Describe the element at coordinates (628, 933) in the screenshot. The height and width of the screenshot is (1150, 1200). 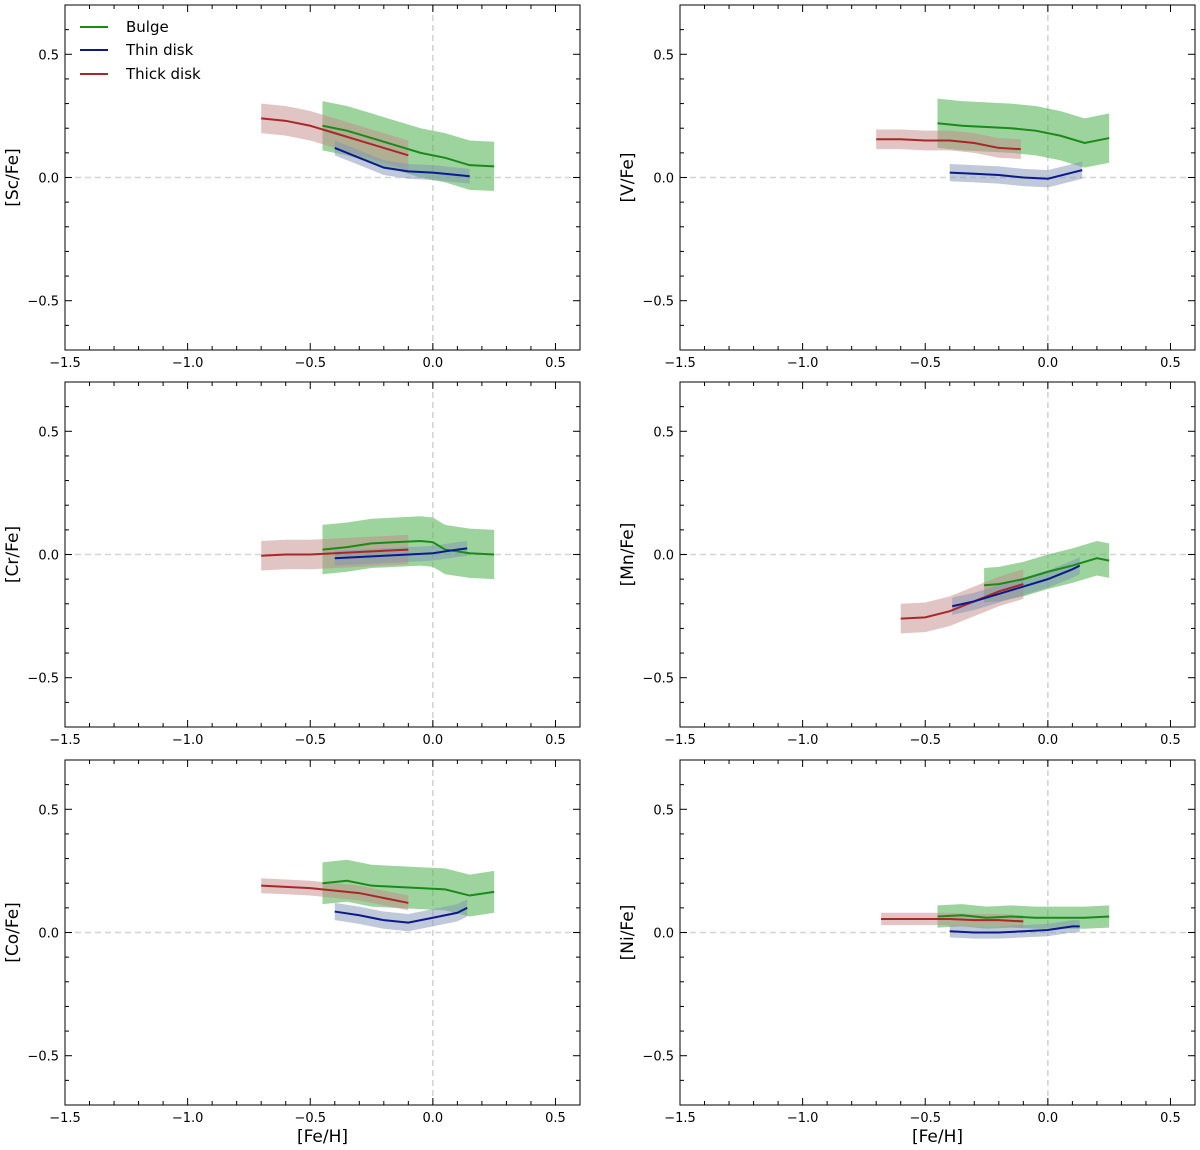
I see `y-axis-label: [Ni/Fe]` at that location.